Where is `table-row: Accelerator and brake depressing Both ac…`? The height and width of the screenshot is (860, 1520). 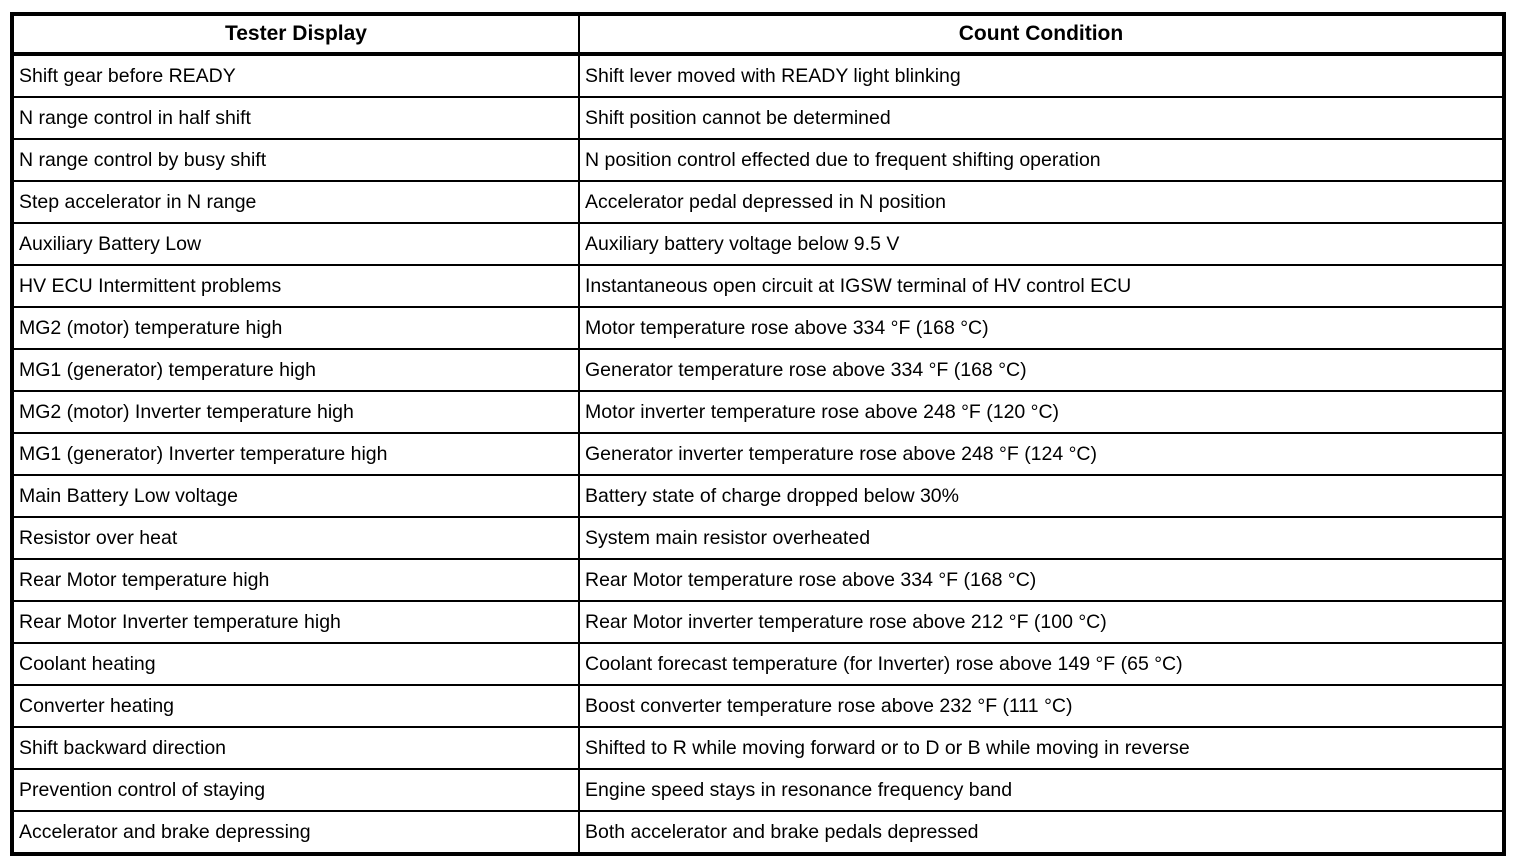 table-row: Accelerator and brake depressing Both ac… is located at coordinates (758, 832).